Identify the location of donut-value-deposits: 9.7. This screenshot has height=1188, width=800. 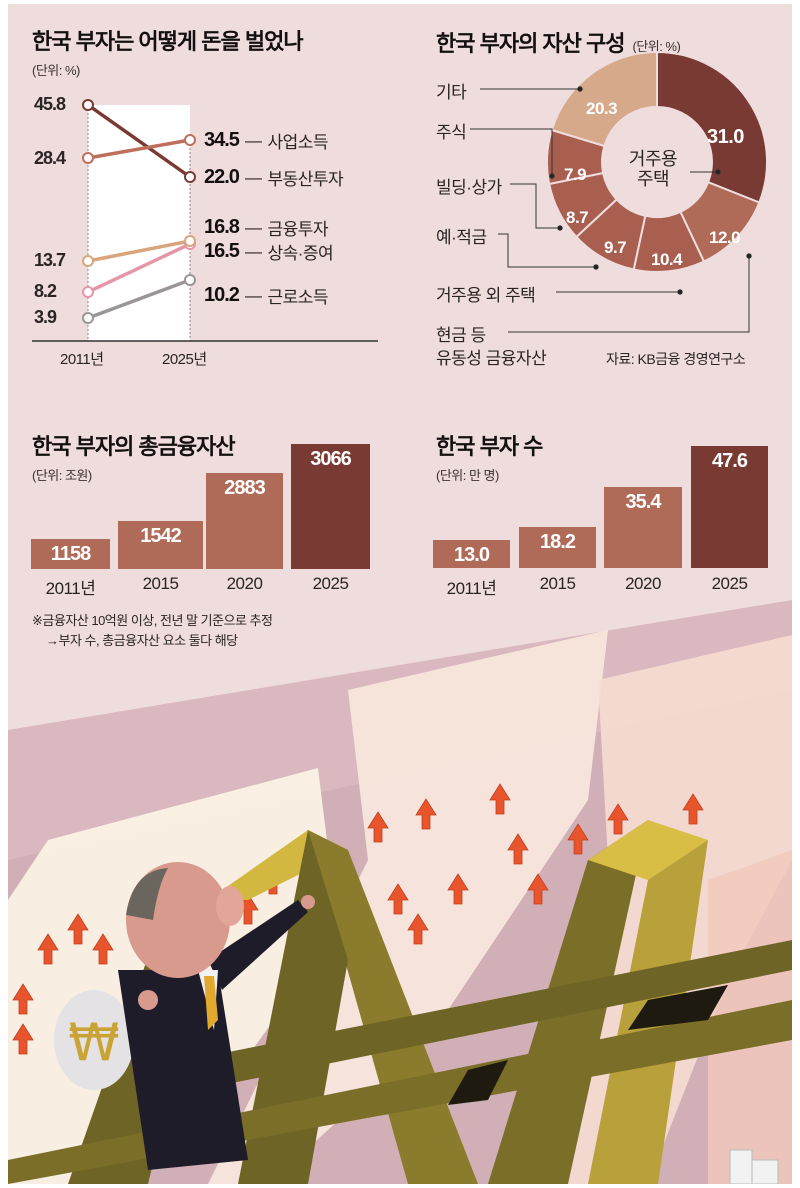
(615, 247).